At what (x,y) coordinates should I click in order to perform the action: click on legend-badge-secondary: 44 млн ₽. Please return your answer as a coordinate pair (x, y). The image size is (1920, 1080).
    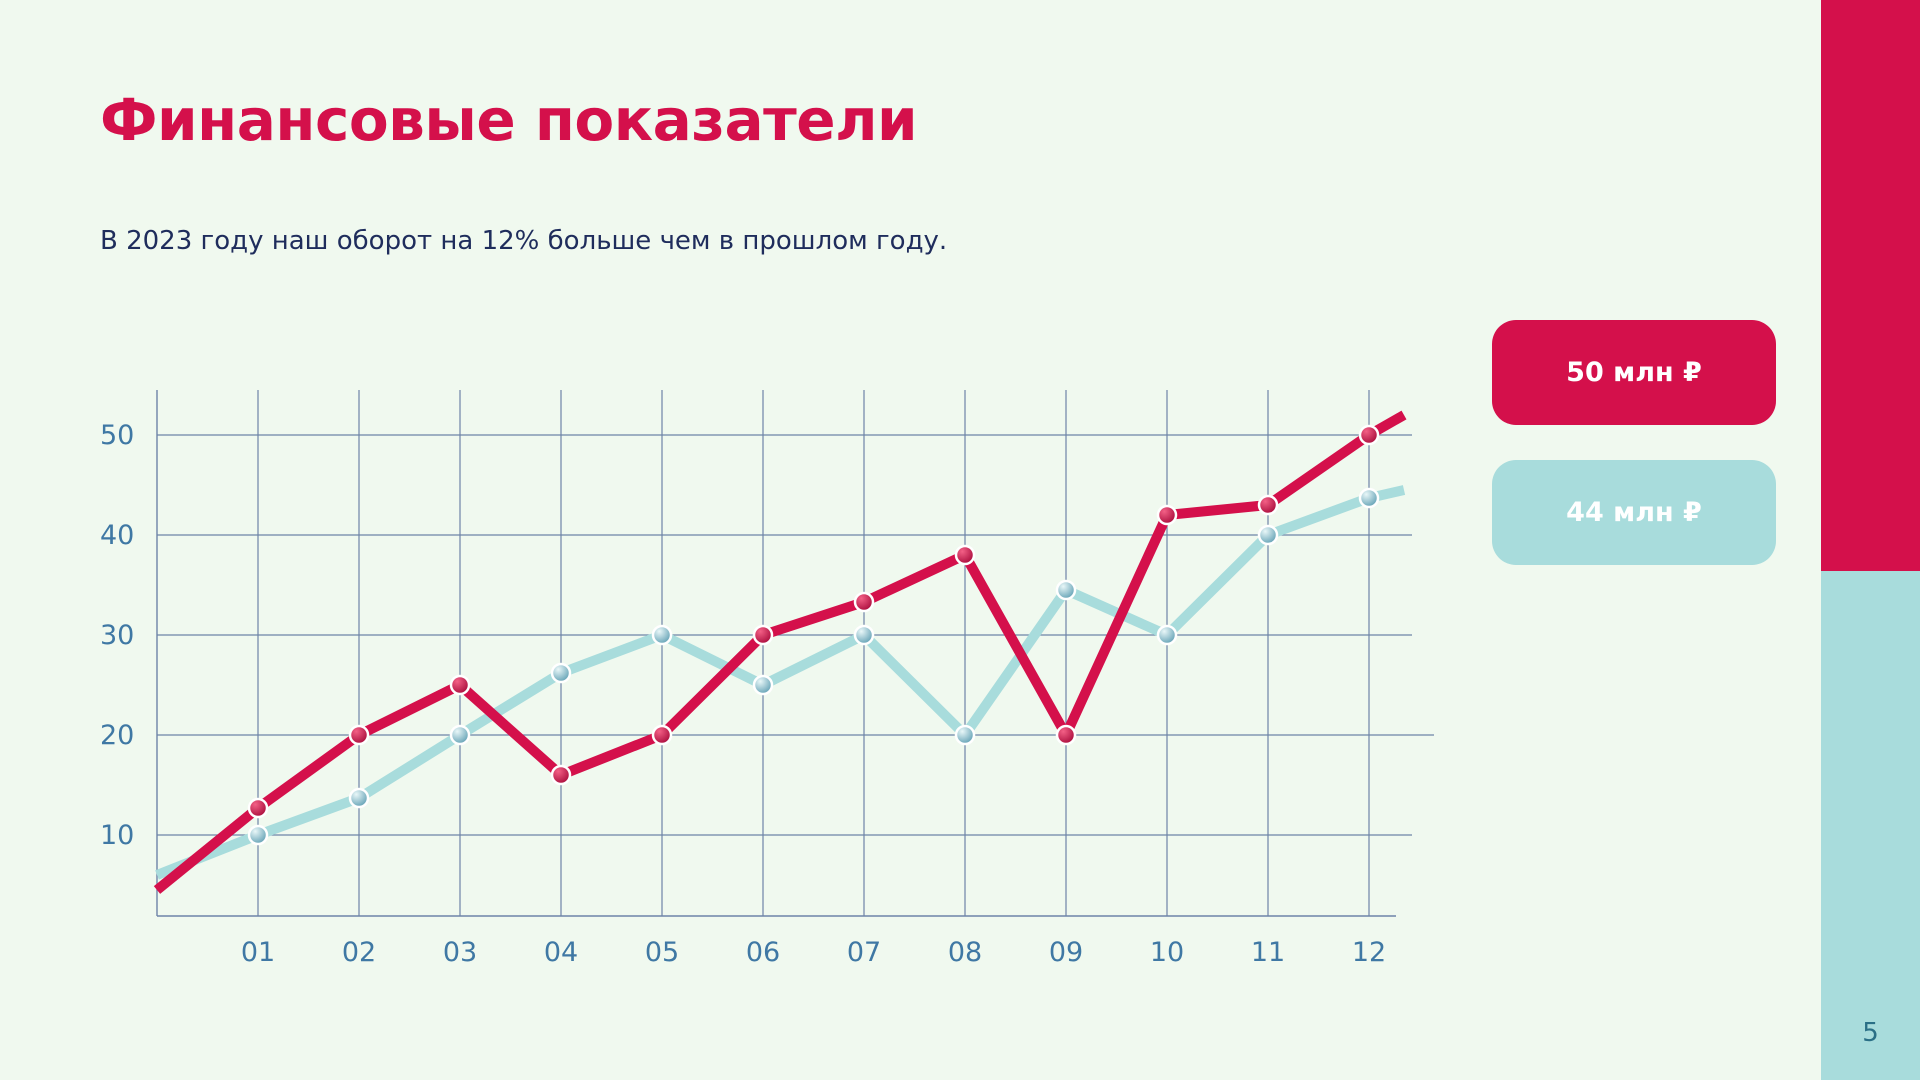
    Looking at the image, I should click on (1634, 512).